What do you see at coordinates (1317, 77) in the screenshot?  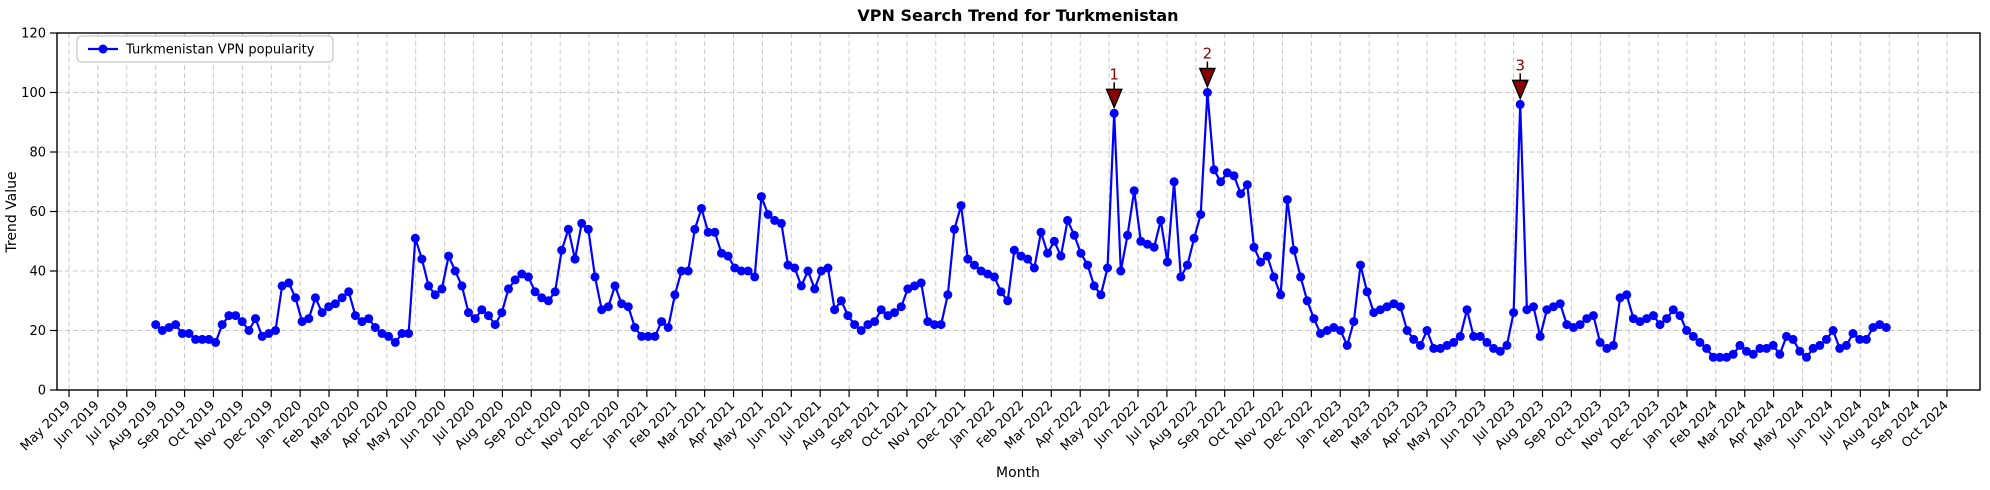 I see `annotation-layer: 1 2 3` at bounding box center [1317, 77].